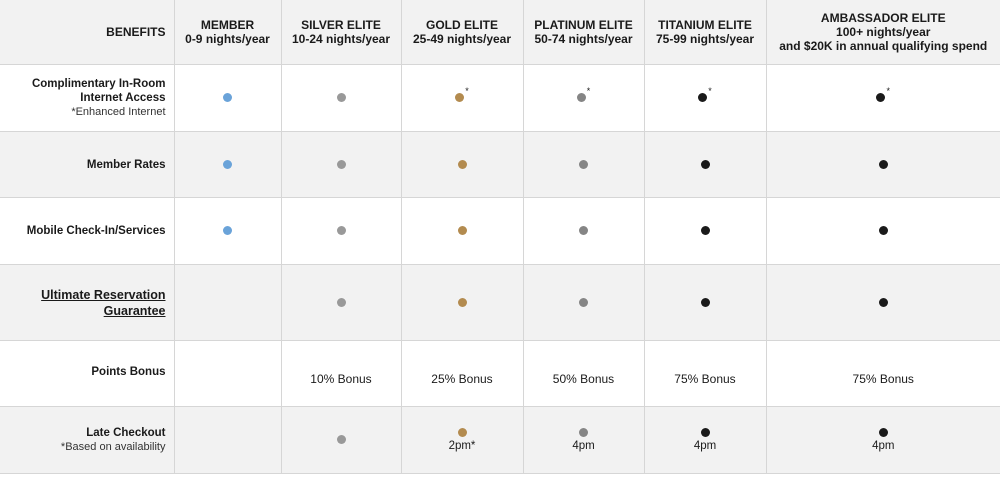  What do you see at coordinates (228, 440) in the screenshot?
I see `cell-late-member` at bounding box center [228, 440].